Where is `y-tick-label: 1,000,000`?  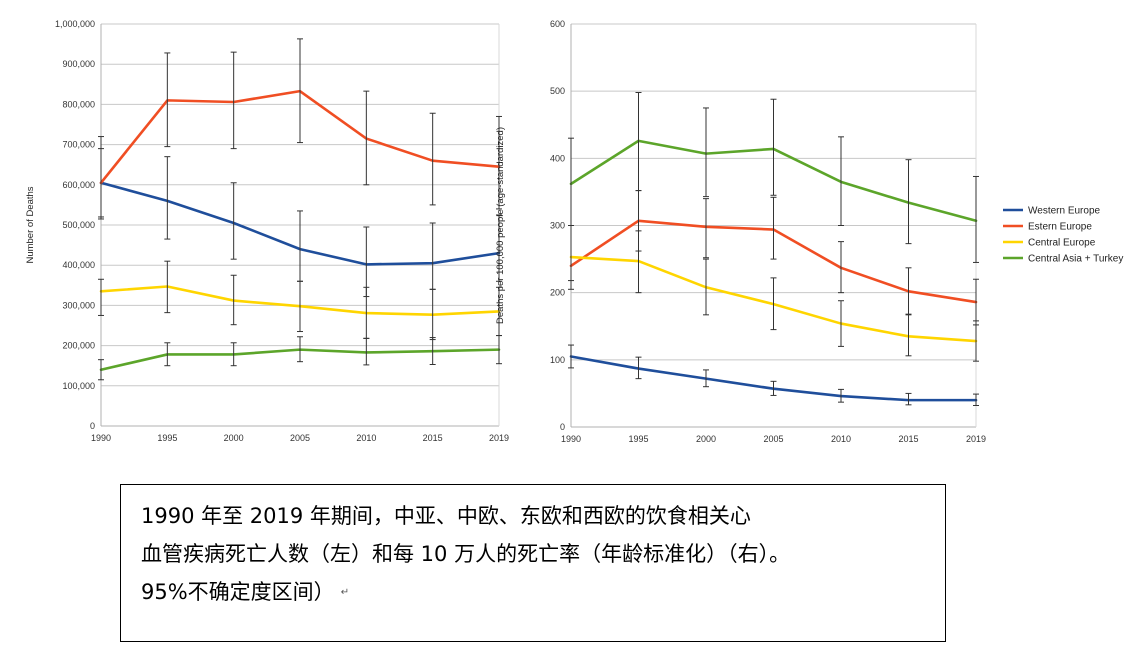
y-tick-label: 1,000,000 is located at coordinates (75, 24).